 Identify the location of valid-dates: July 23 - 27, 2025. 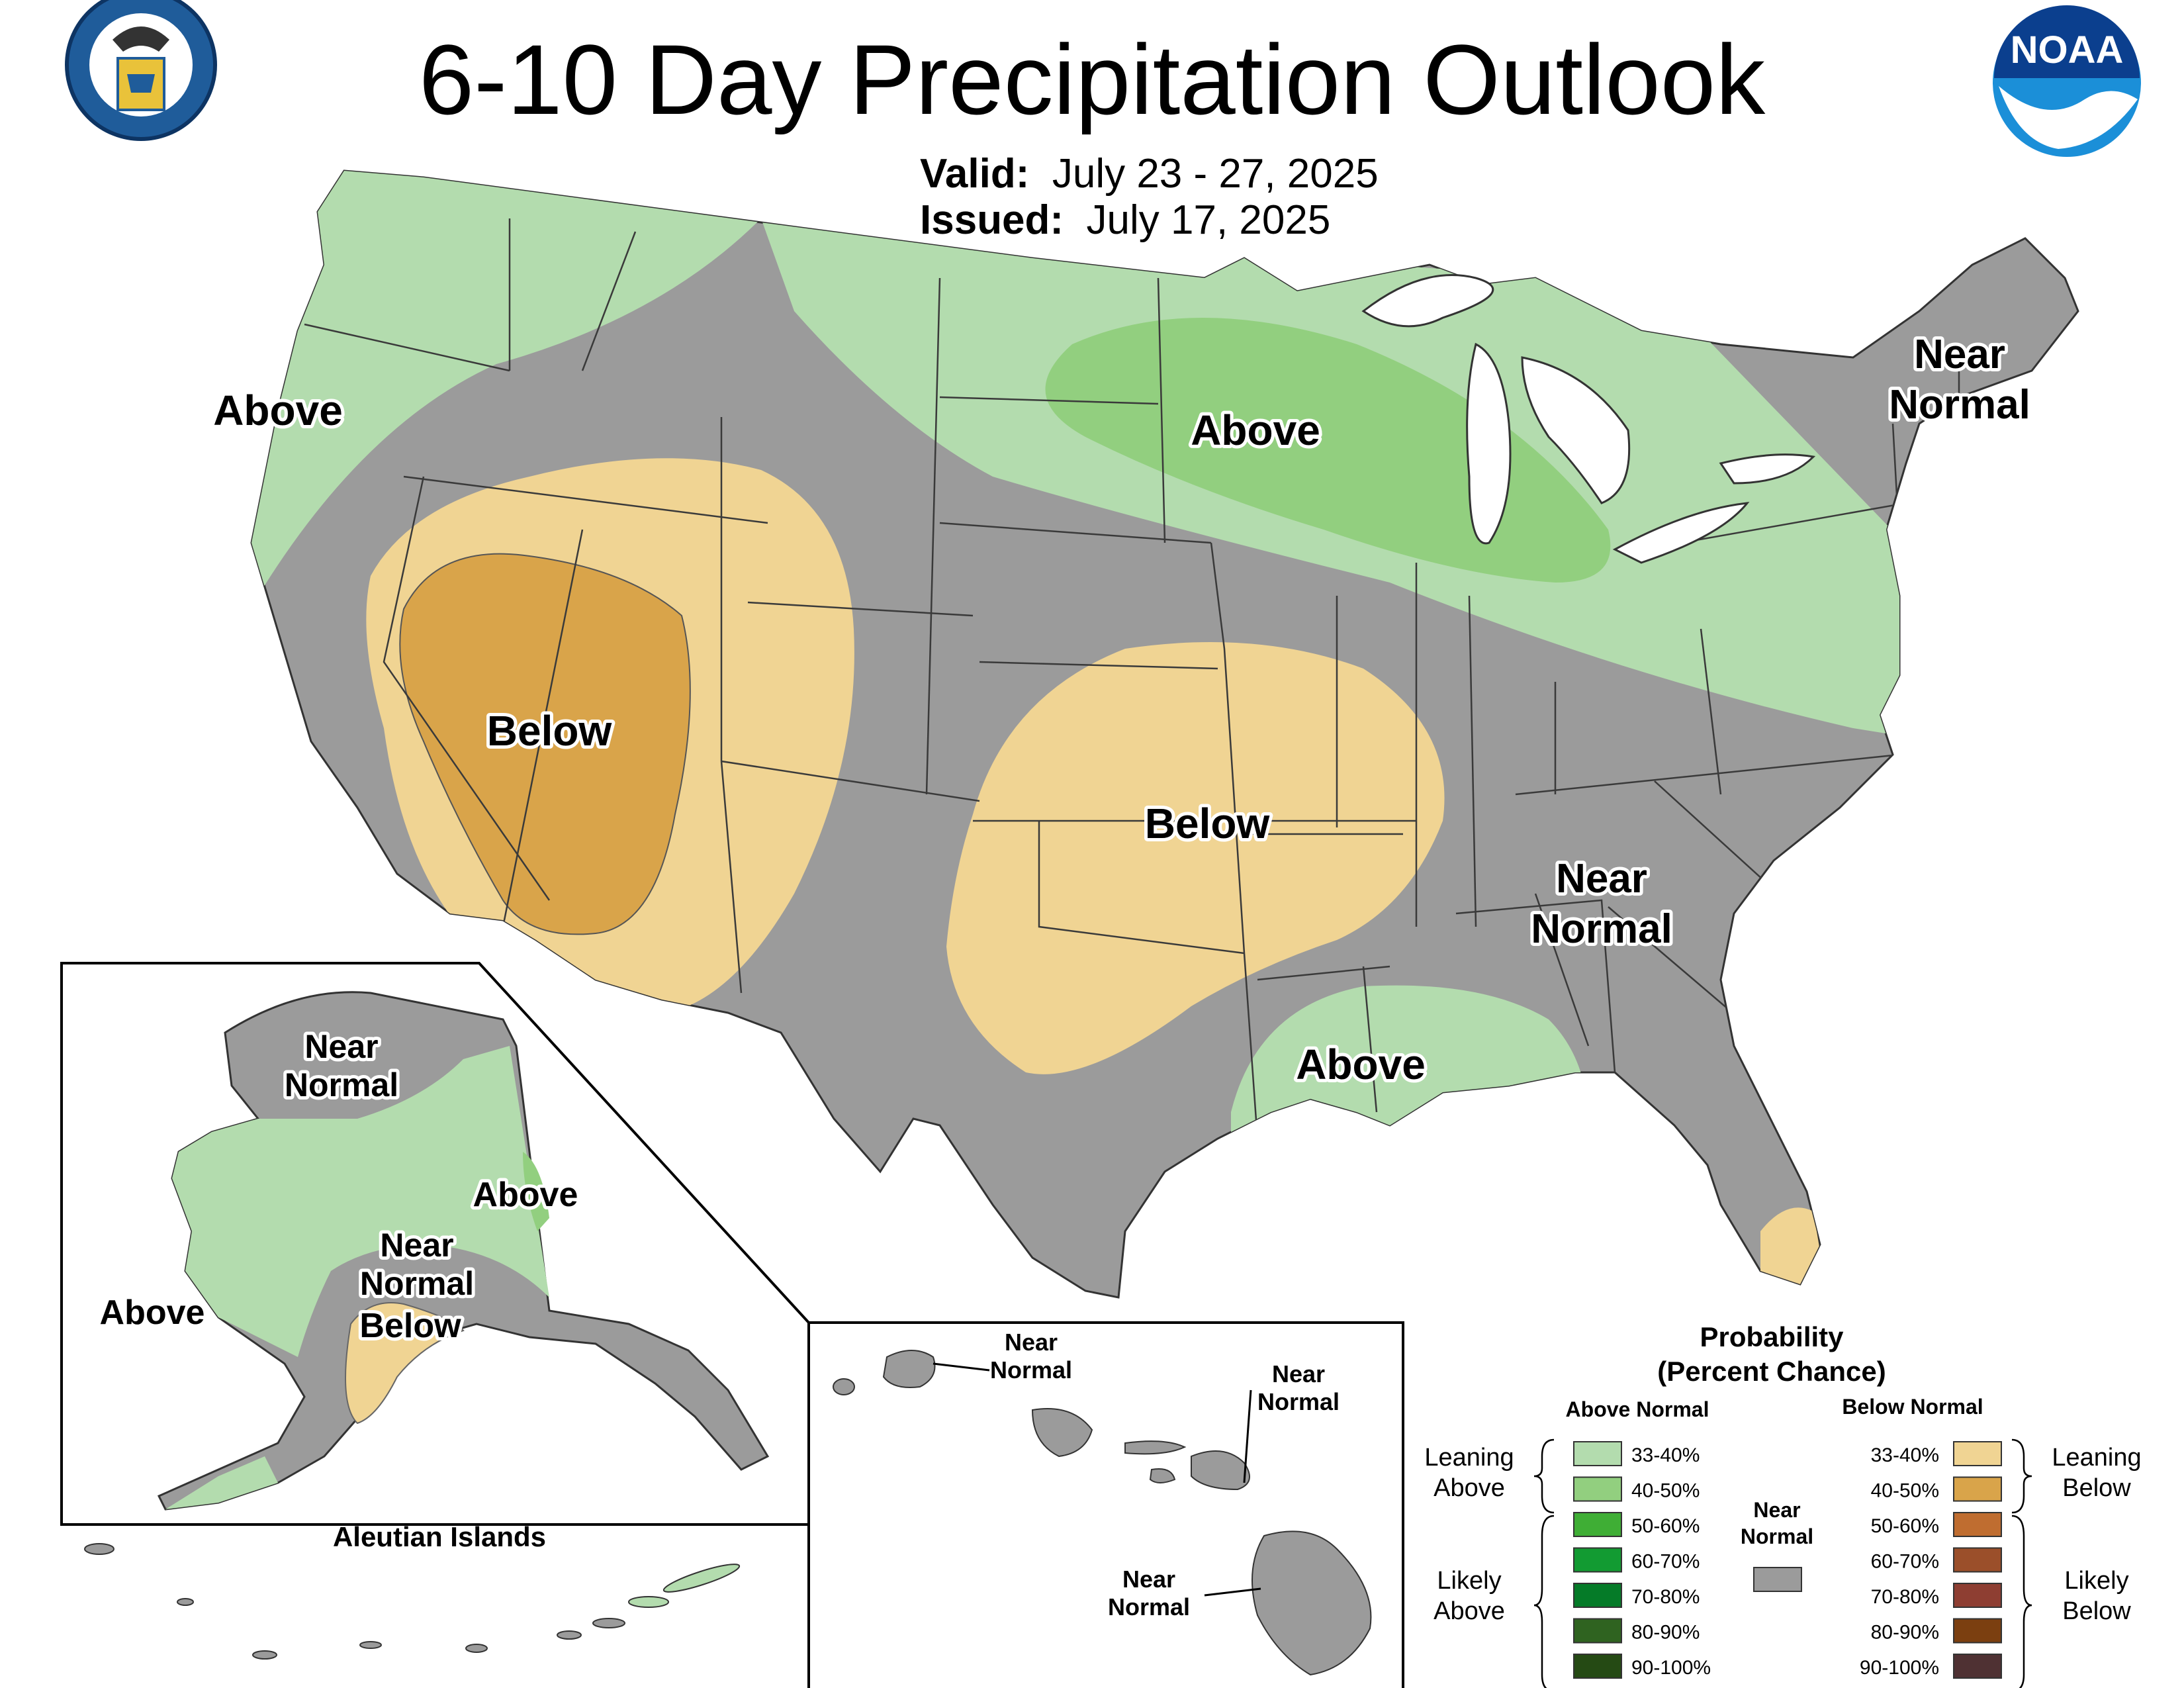
(1215, 174).